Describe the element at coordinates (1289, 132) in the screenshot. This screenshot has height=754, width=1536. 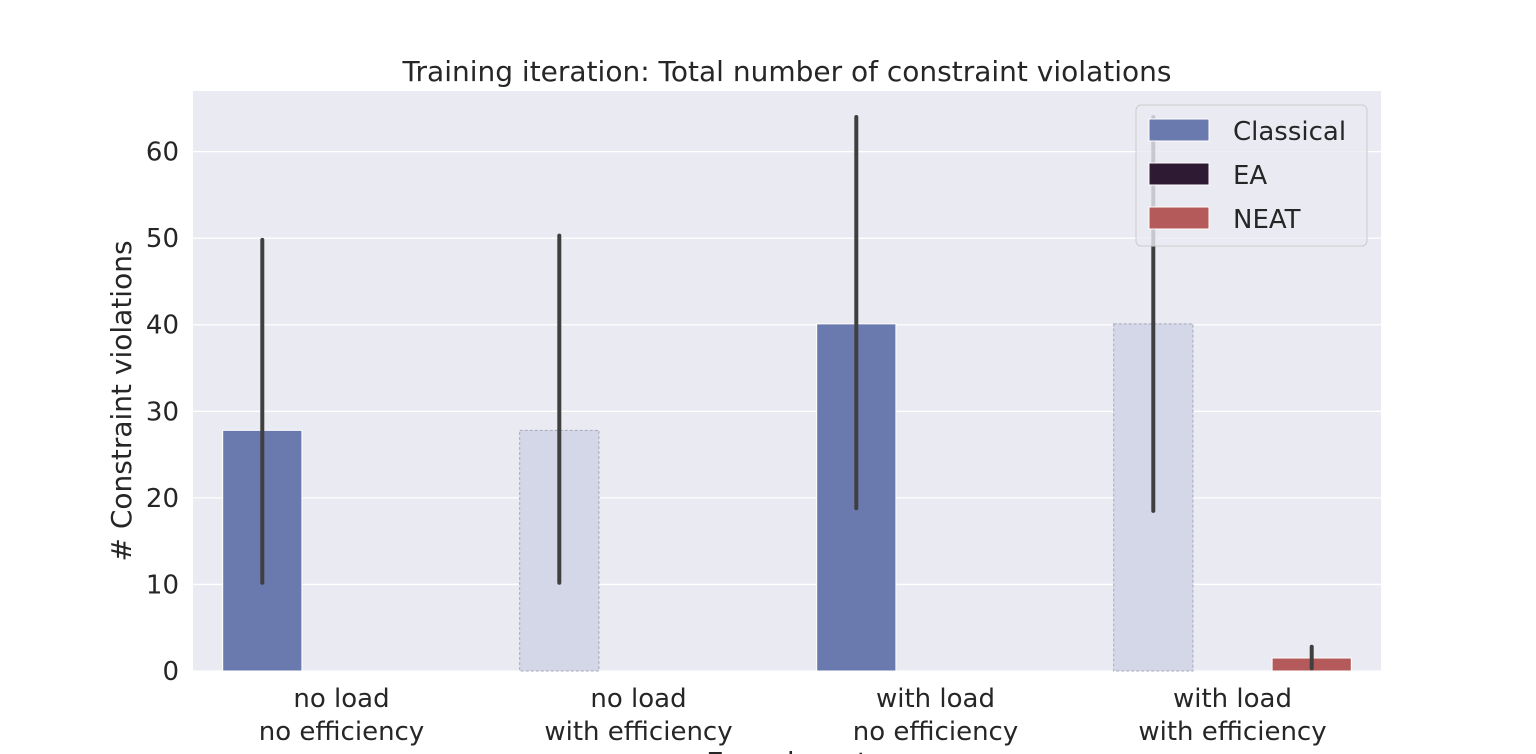
I see `legend-label-classical: Classical` at that location.